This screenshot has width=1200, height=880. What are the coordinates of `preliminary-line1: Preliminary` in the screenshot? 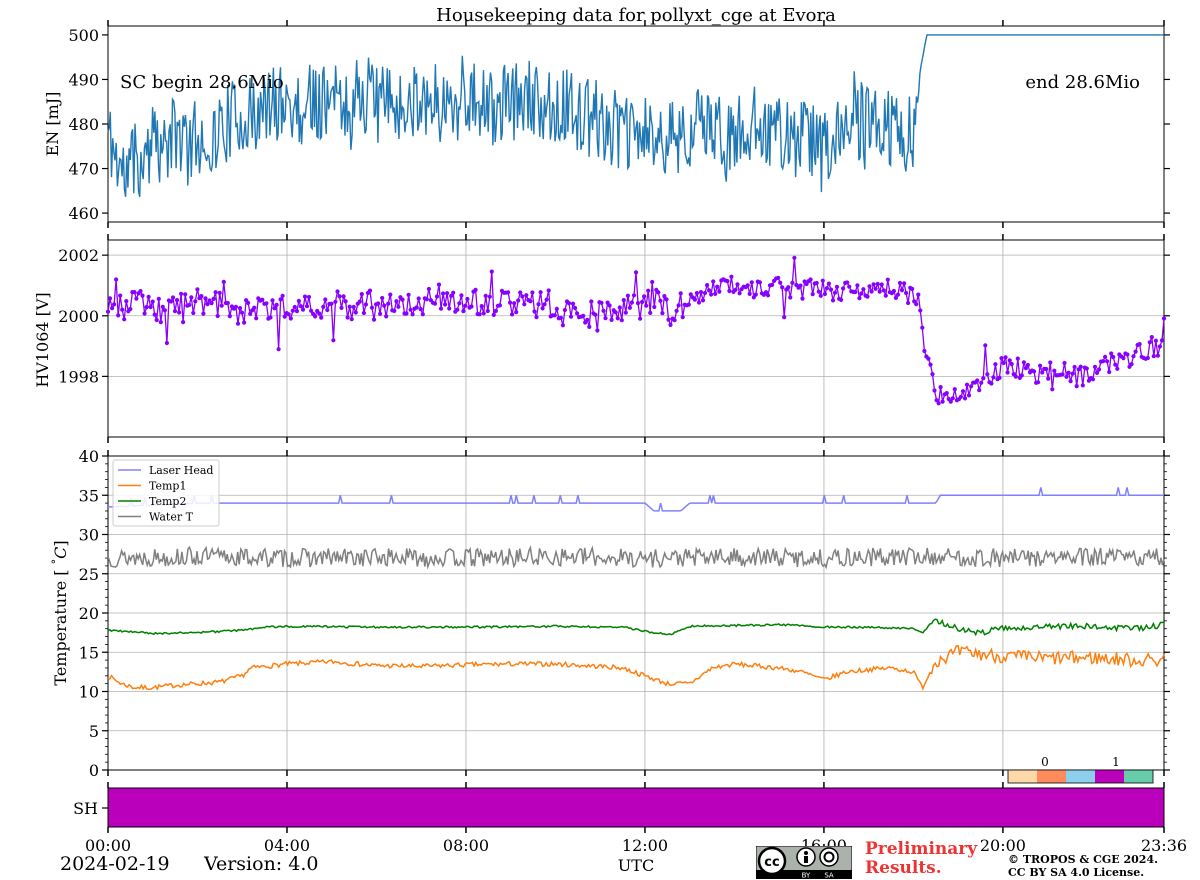 It's located at (921, 849).